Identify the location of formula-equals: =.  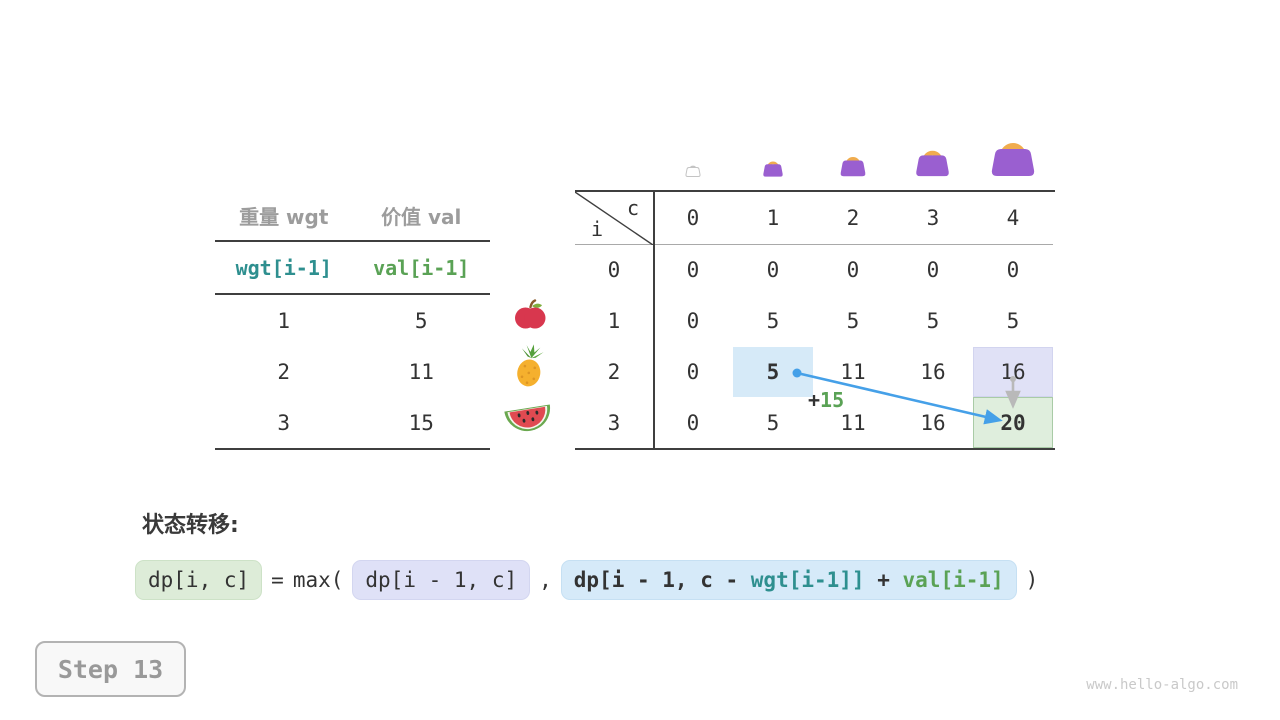
(277, 580).